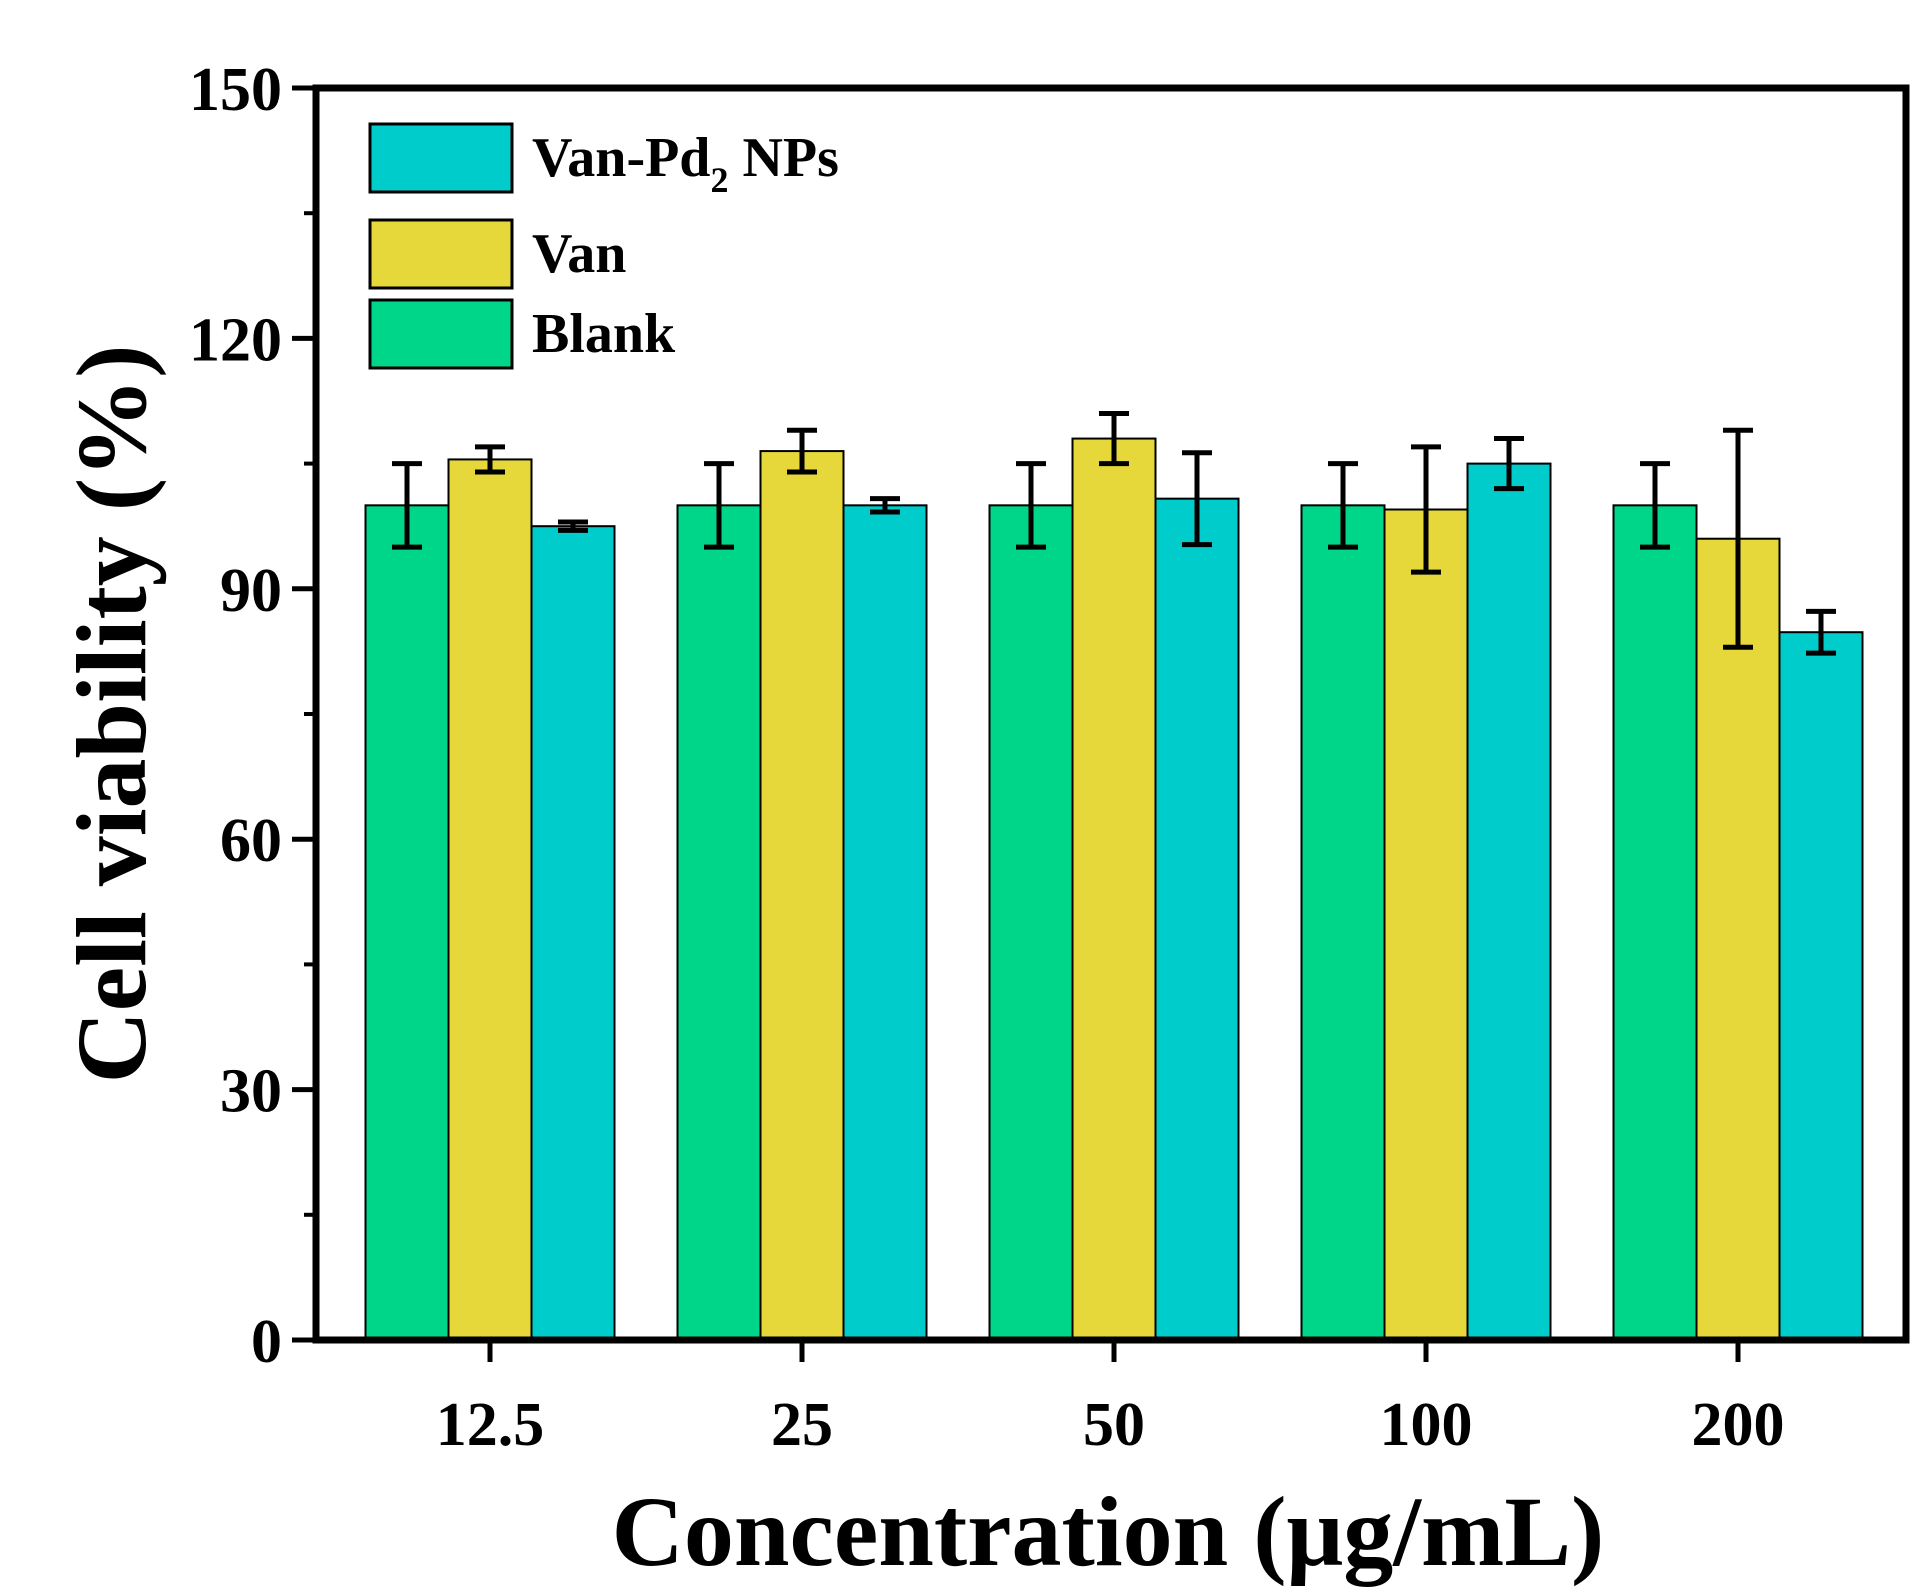 The height and width of the screenshot is (1590, 1928). Describe the element at coordinates (604, 334) in the screenshot. I see `legend-label-blank: Blank` at that location.